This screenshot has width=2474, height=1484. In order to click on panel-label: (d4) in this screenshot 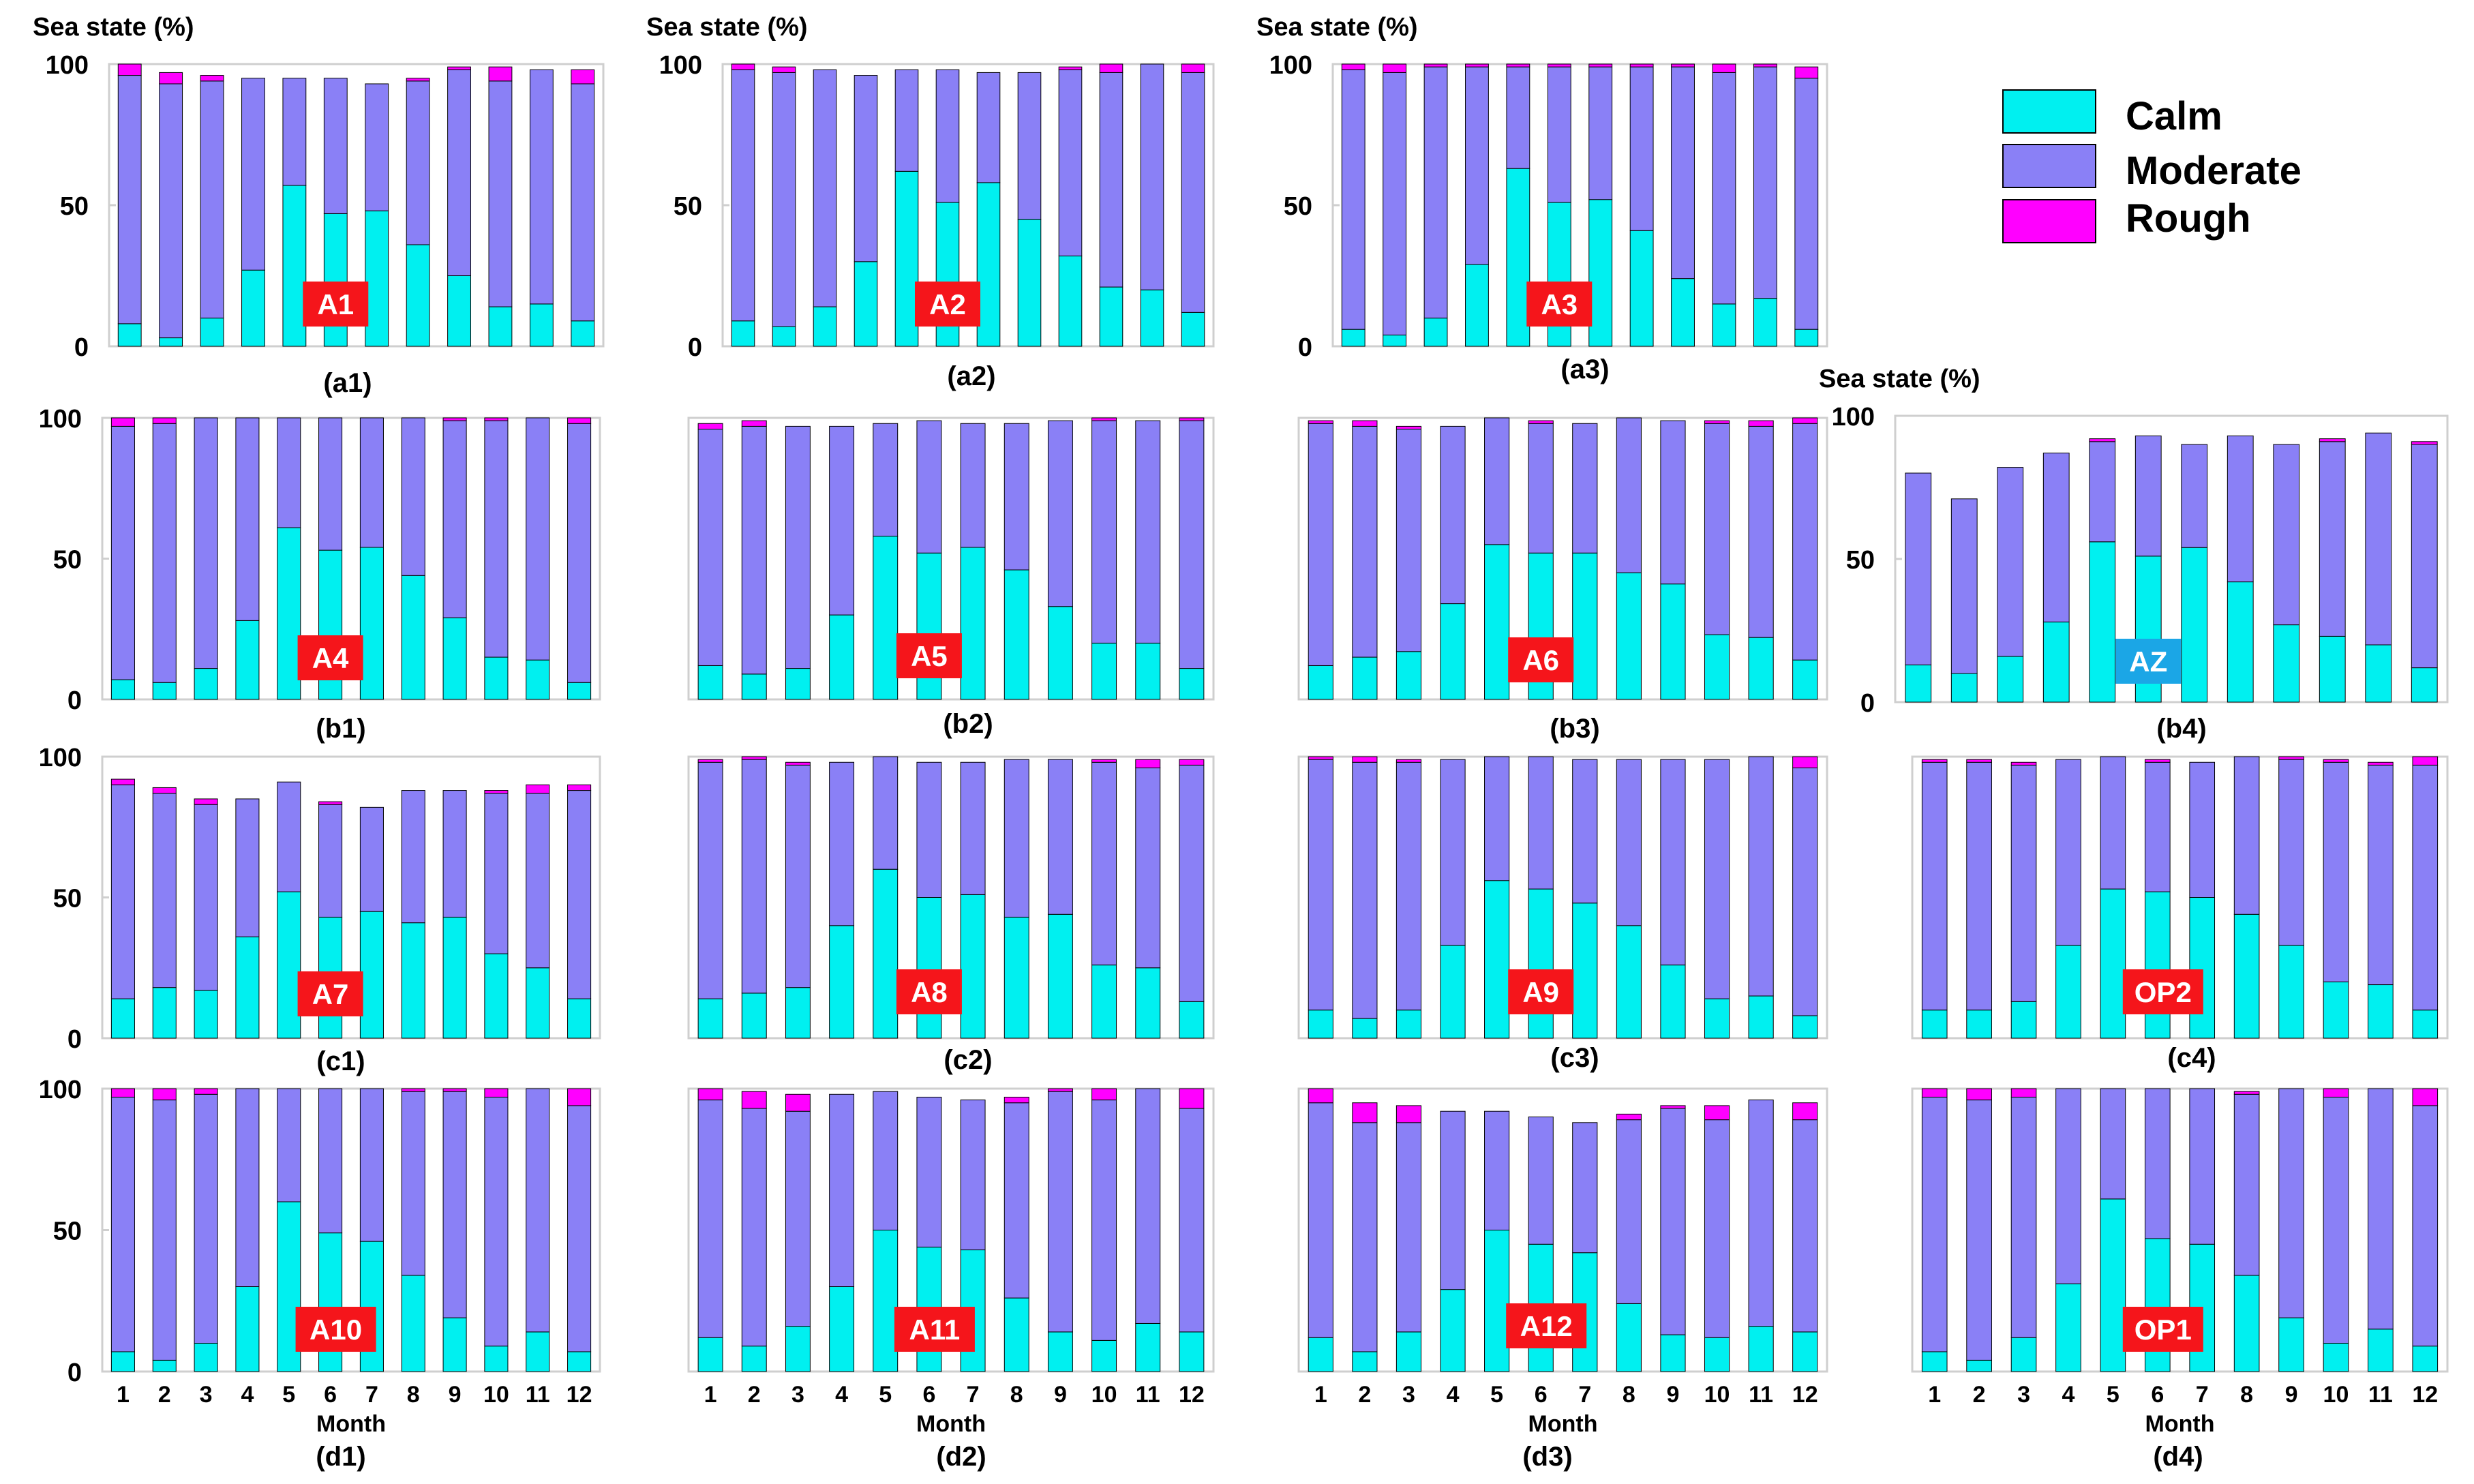, I will do `click(2178, 1457)`.